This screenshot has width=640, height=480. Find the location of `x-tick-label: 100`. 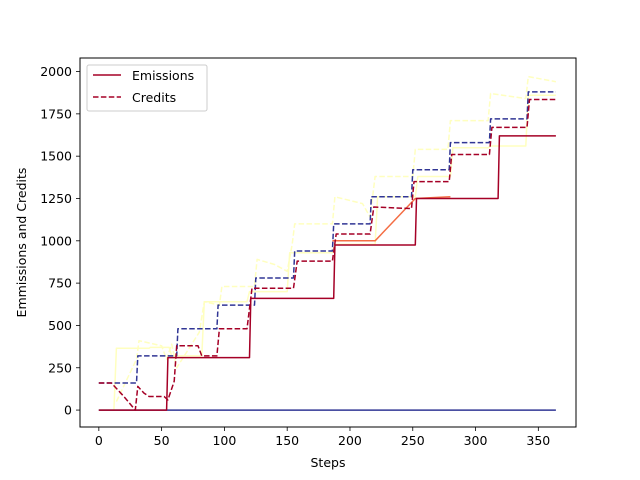

x-tick-label: 100 is located at coordinates (224, 440).